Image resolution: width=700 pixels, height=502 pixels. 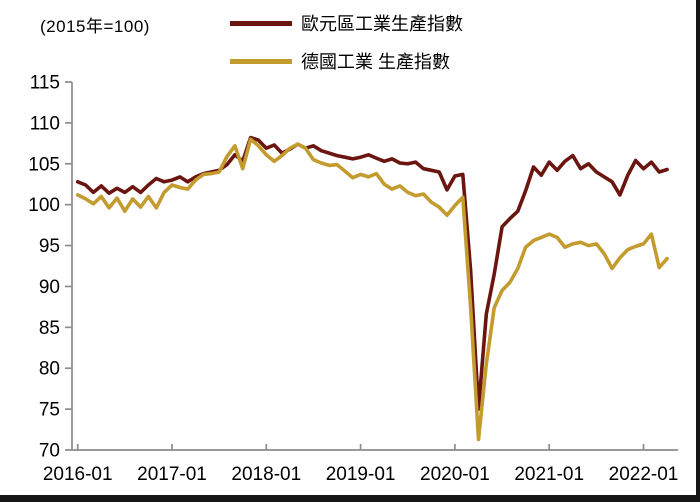 I want to click on x-tick-label: 2017-01, so click(x=172, y=474).